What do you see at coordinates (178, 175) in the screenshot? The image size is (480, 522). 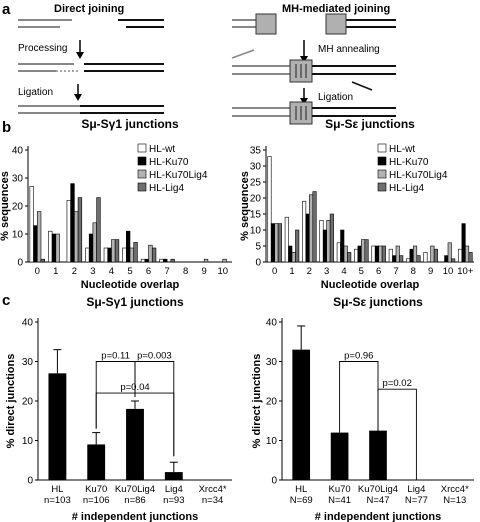 I see `legend-label: HL-Ku70Lig4` at bounding box center [178, 175].